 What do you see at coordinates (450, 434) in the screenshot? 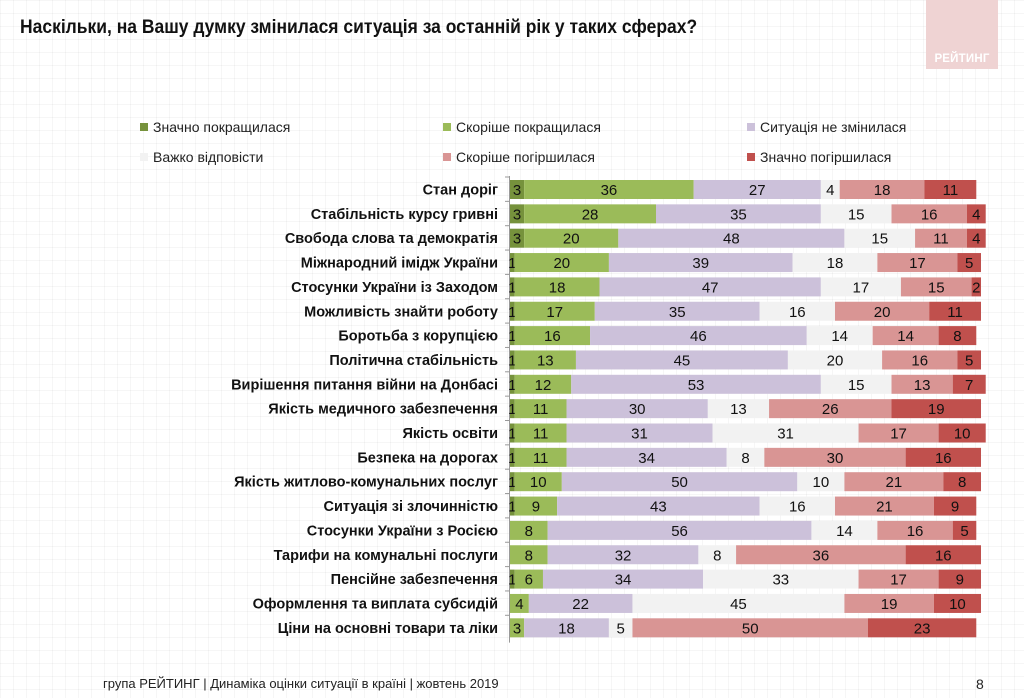
I see `category-label: Якість освіти` at bounding box center [450, 434].